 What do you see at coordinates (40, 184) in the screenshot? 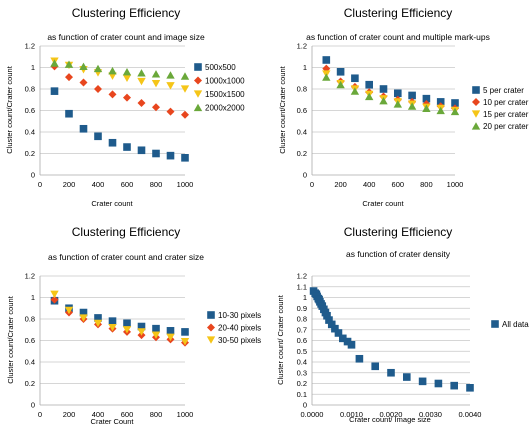
I see `x-tick-label: 0` at bounding box center [40, 184].